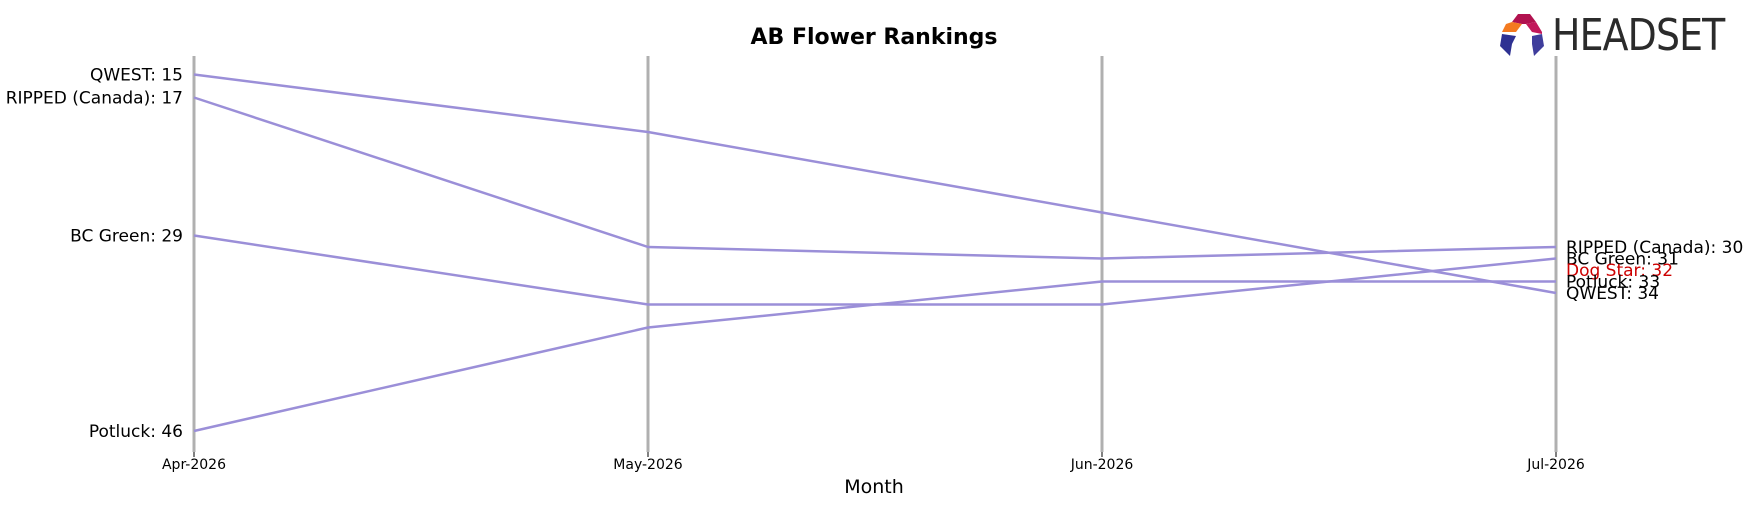 This screenshot has height=506, width=1748. I want to click on chart-title: AB Flower Rankings, so click(873, 37).